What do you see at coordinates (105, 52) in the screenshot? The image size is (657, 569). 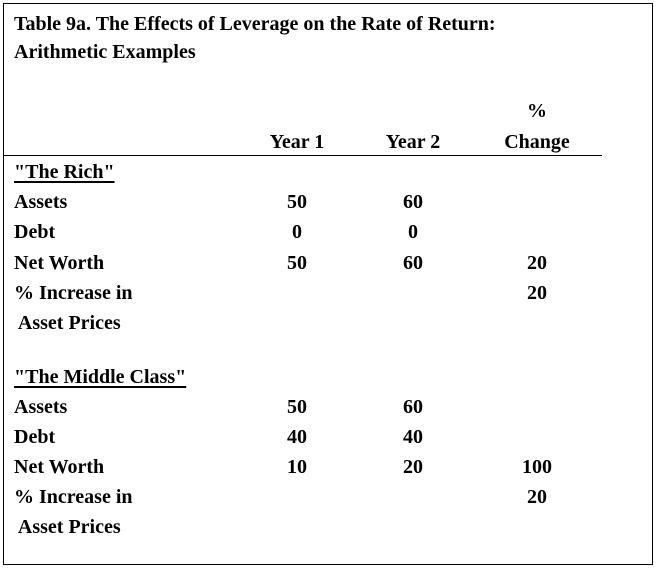 I see `table-title-line-2: Arithmetic Examples` at bounding box center [105, 52].